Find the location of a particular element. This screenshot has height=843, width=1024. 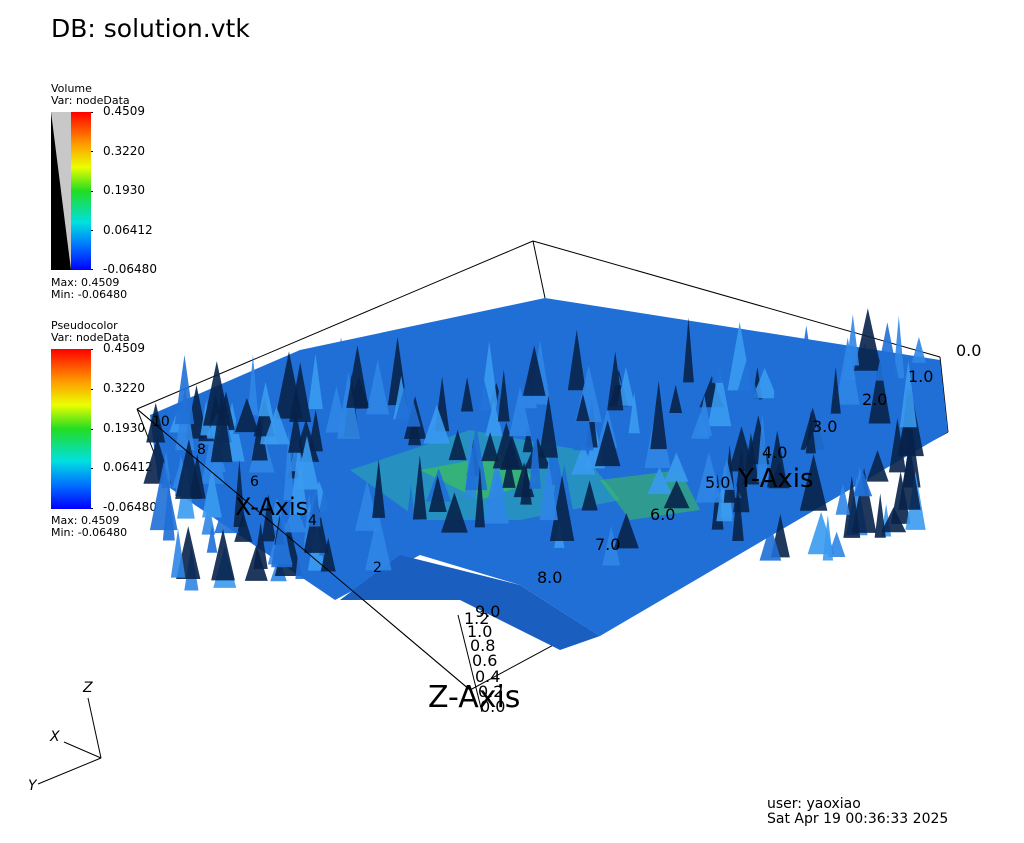

y-axis-title: Y-Axis is located at coordinates (775, 479).